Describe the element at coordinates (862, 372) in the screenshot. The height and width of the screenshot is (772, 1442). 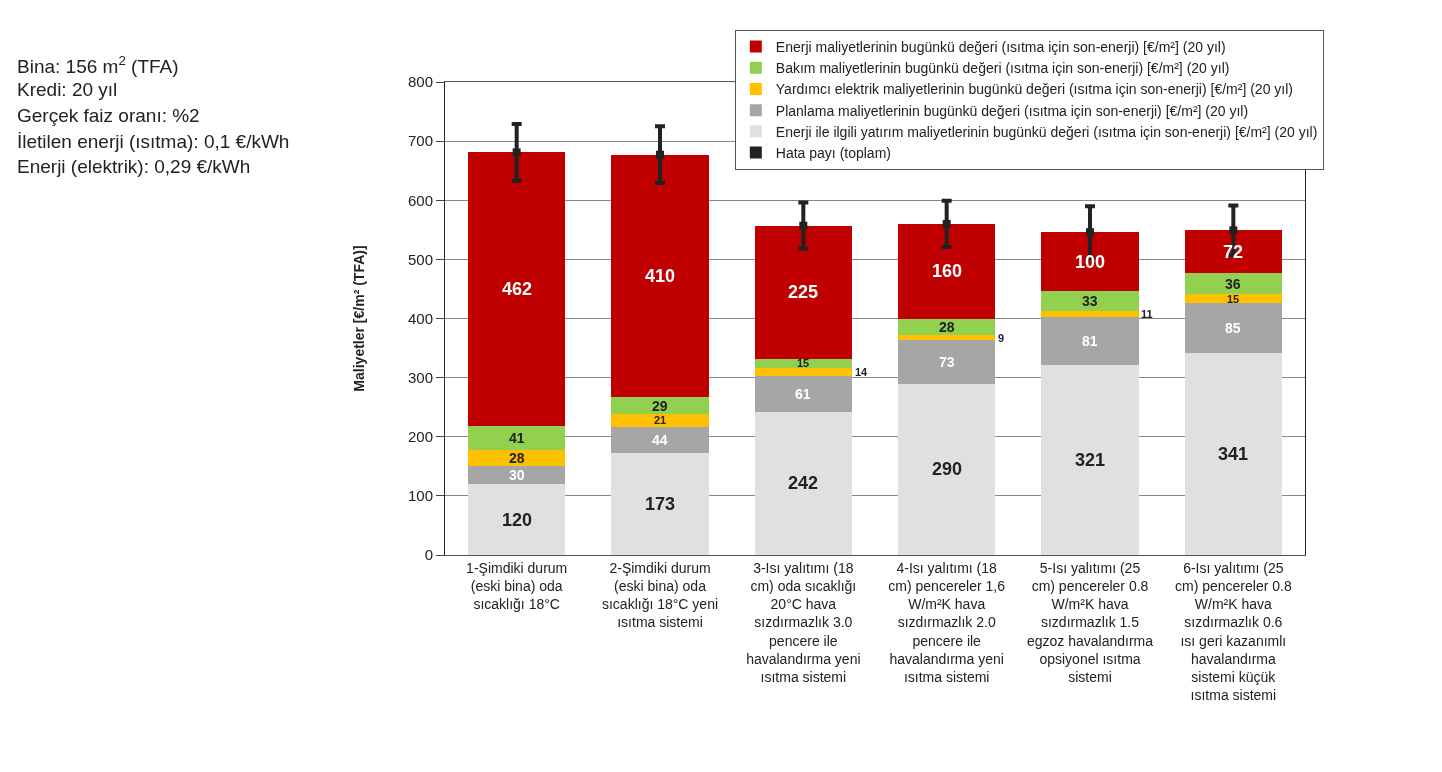
I see `data-label: 14` at that location.